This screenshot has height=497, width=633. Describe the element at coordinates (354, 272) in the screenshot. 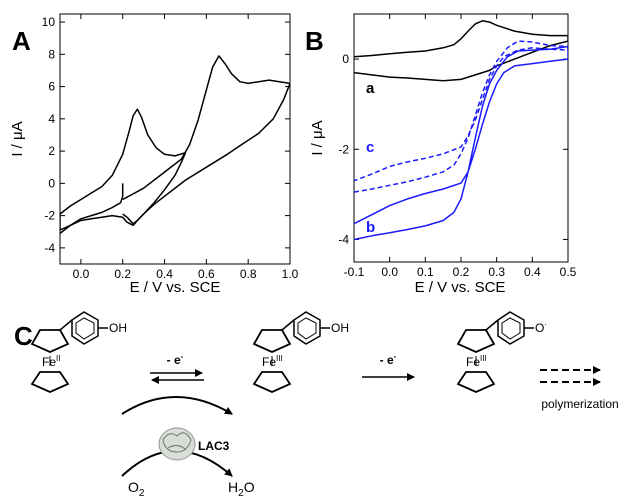

I see `x-tick-label: -0.1` at that location.